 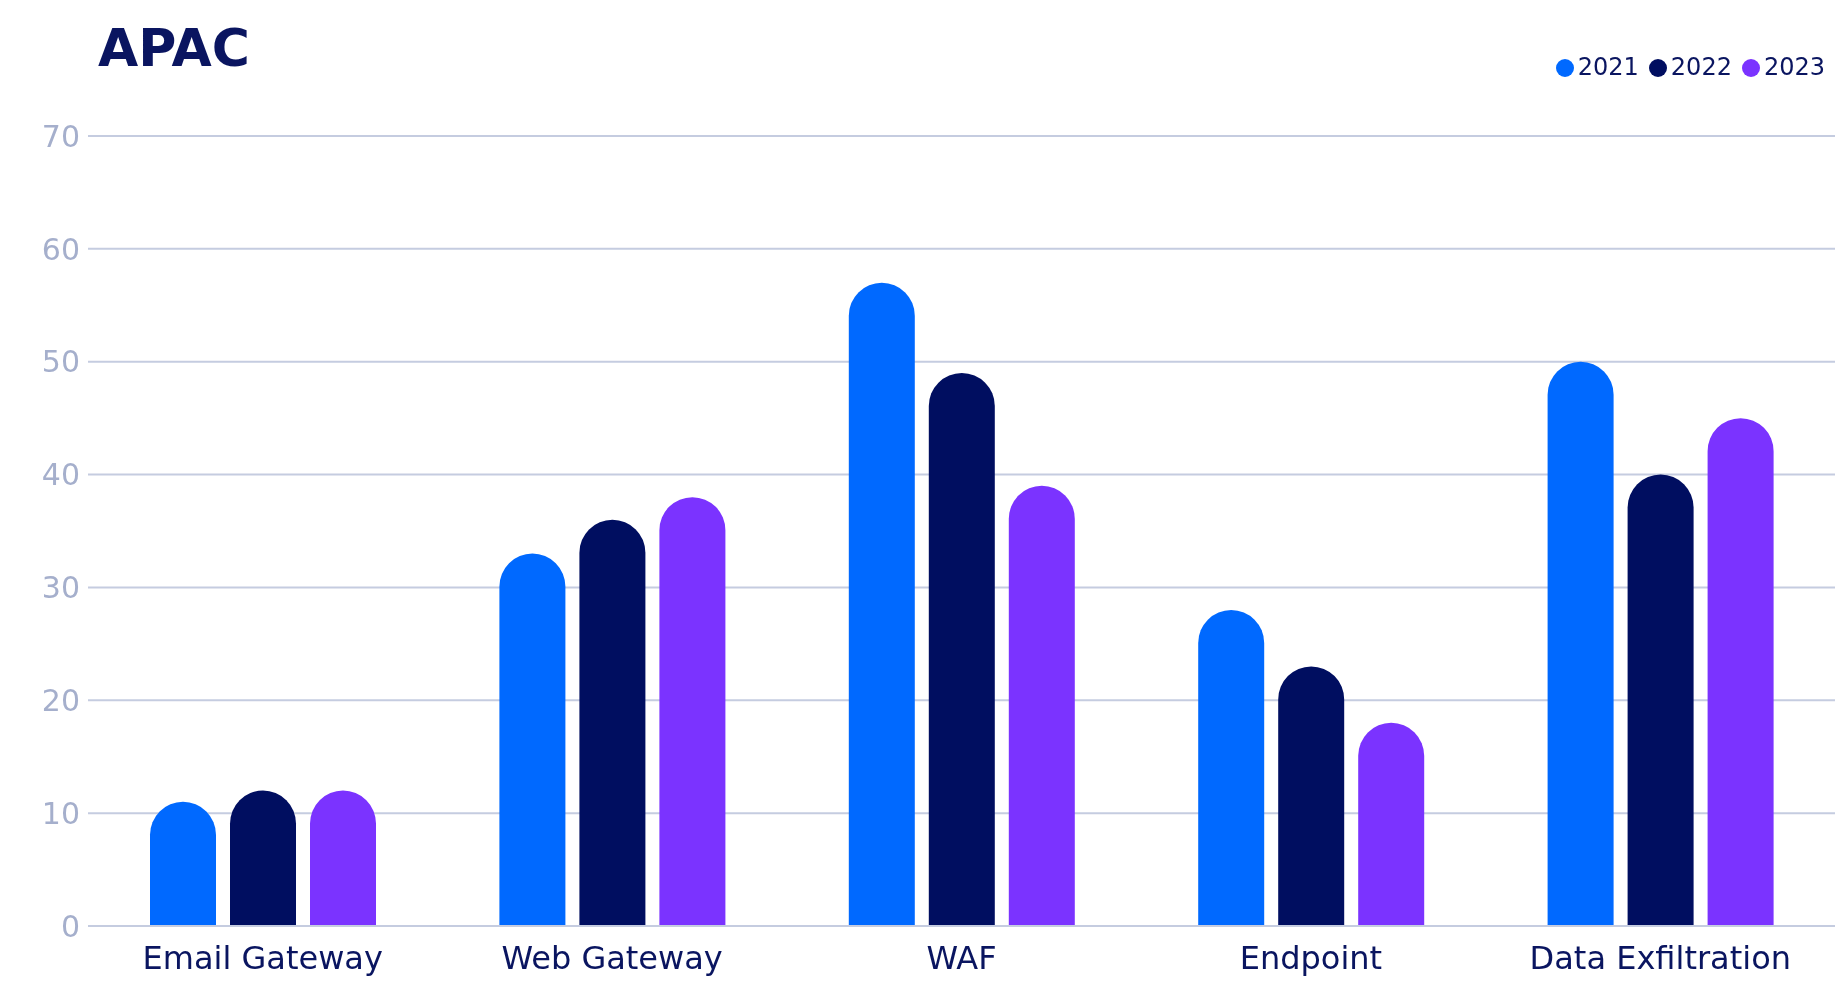 What do you see at coordinates (60, 136) in the screenshot?
I see `y-tick-label: 70` at bounding box center [60, 136].